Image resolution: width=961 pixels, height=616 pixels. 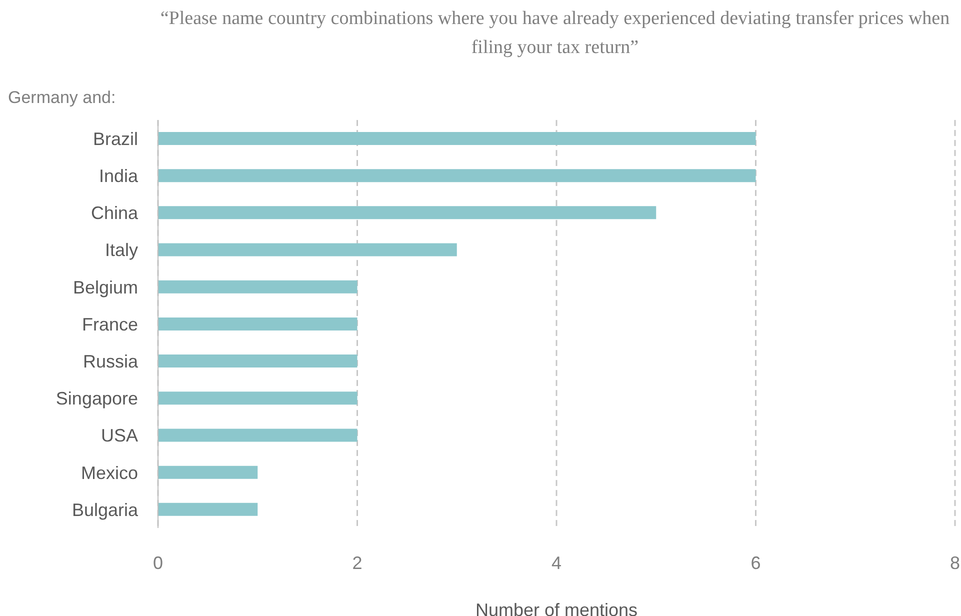 What do you see at coordinates (105, 287) in the screenshot?
I see `y-tick-label: Belgium` at bounding box center [105, 287].